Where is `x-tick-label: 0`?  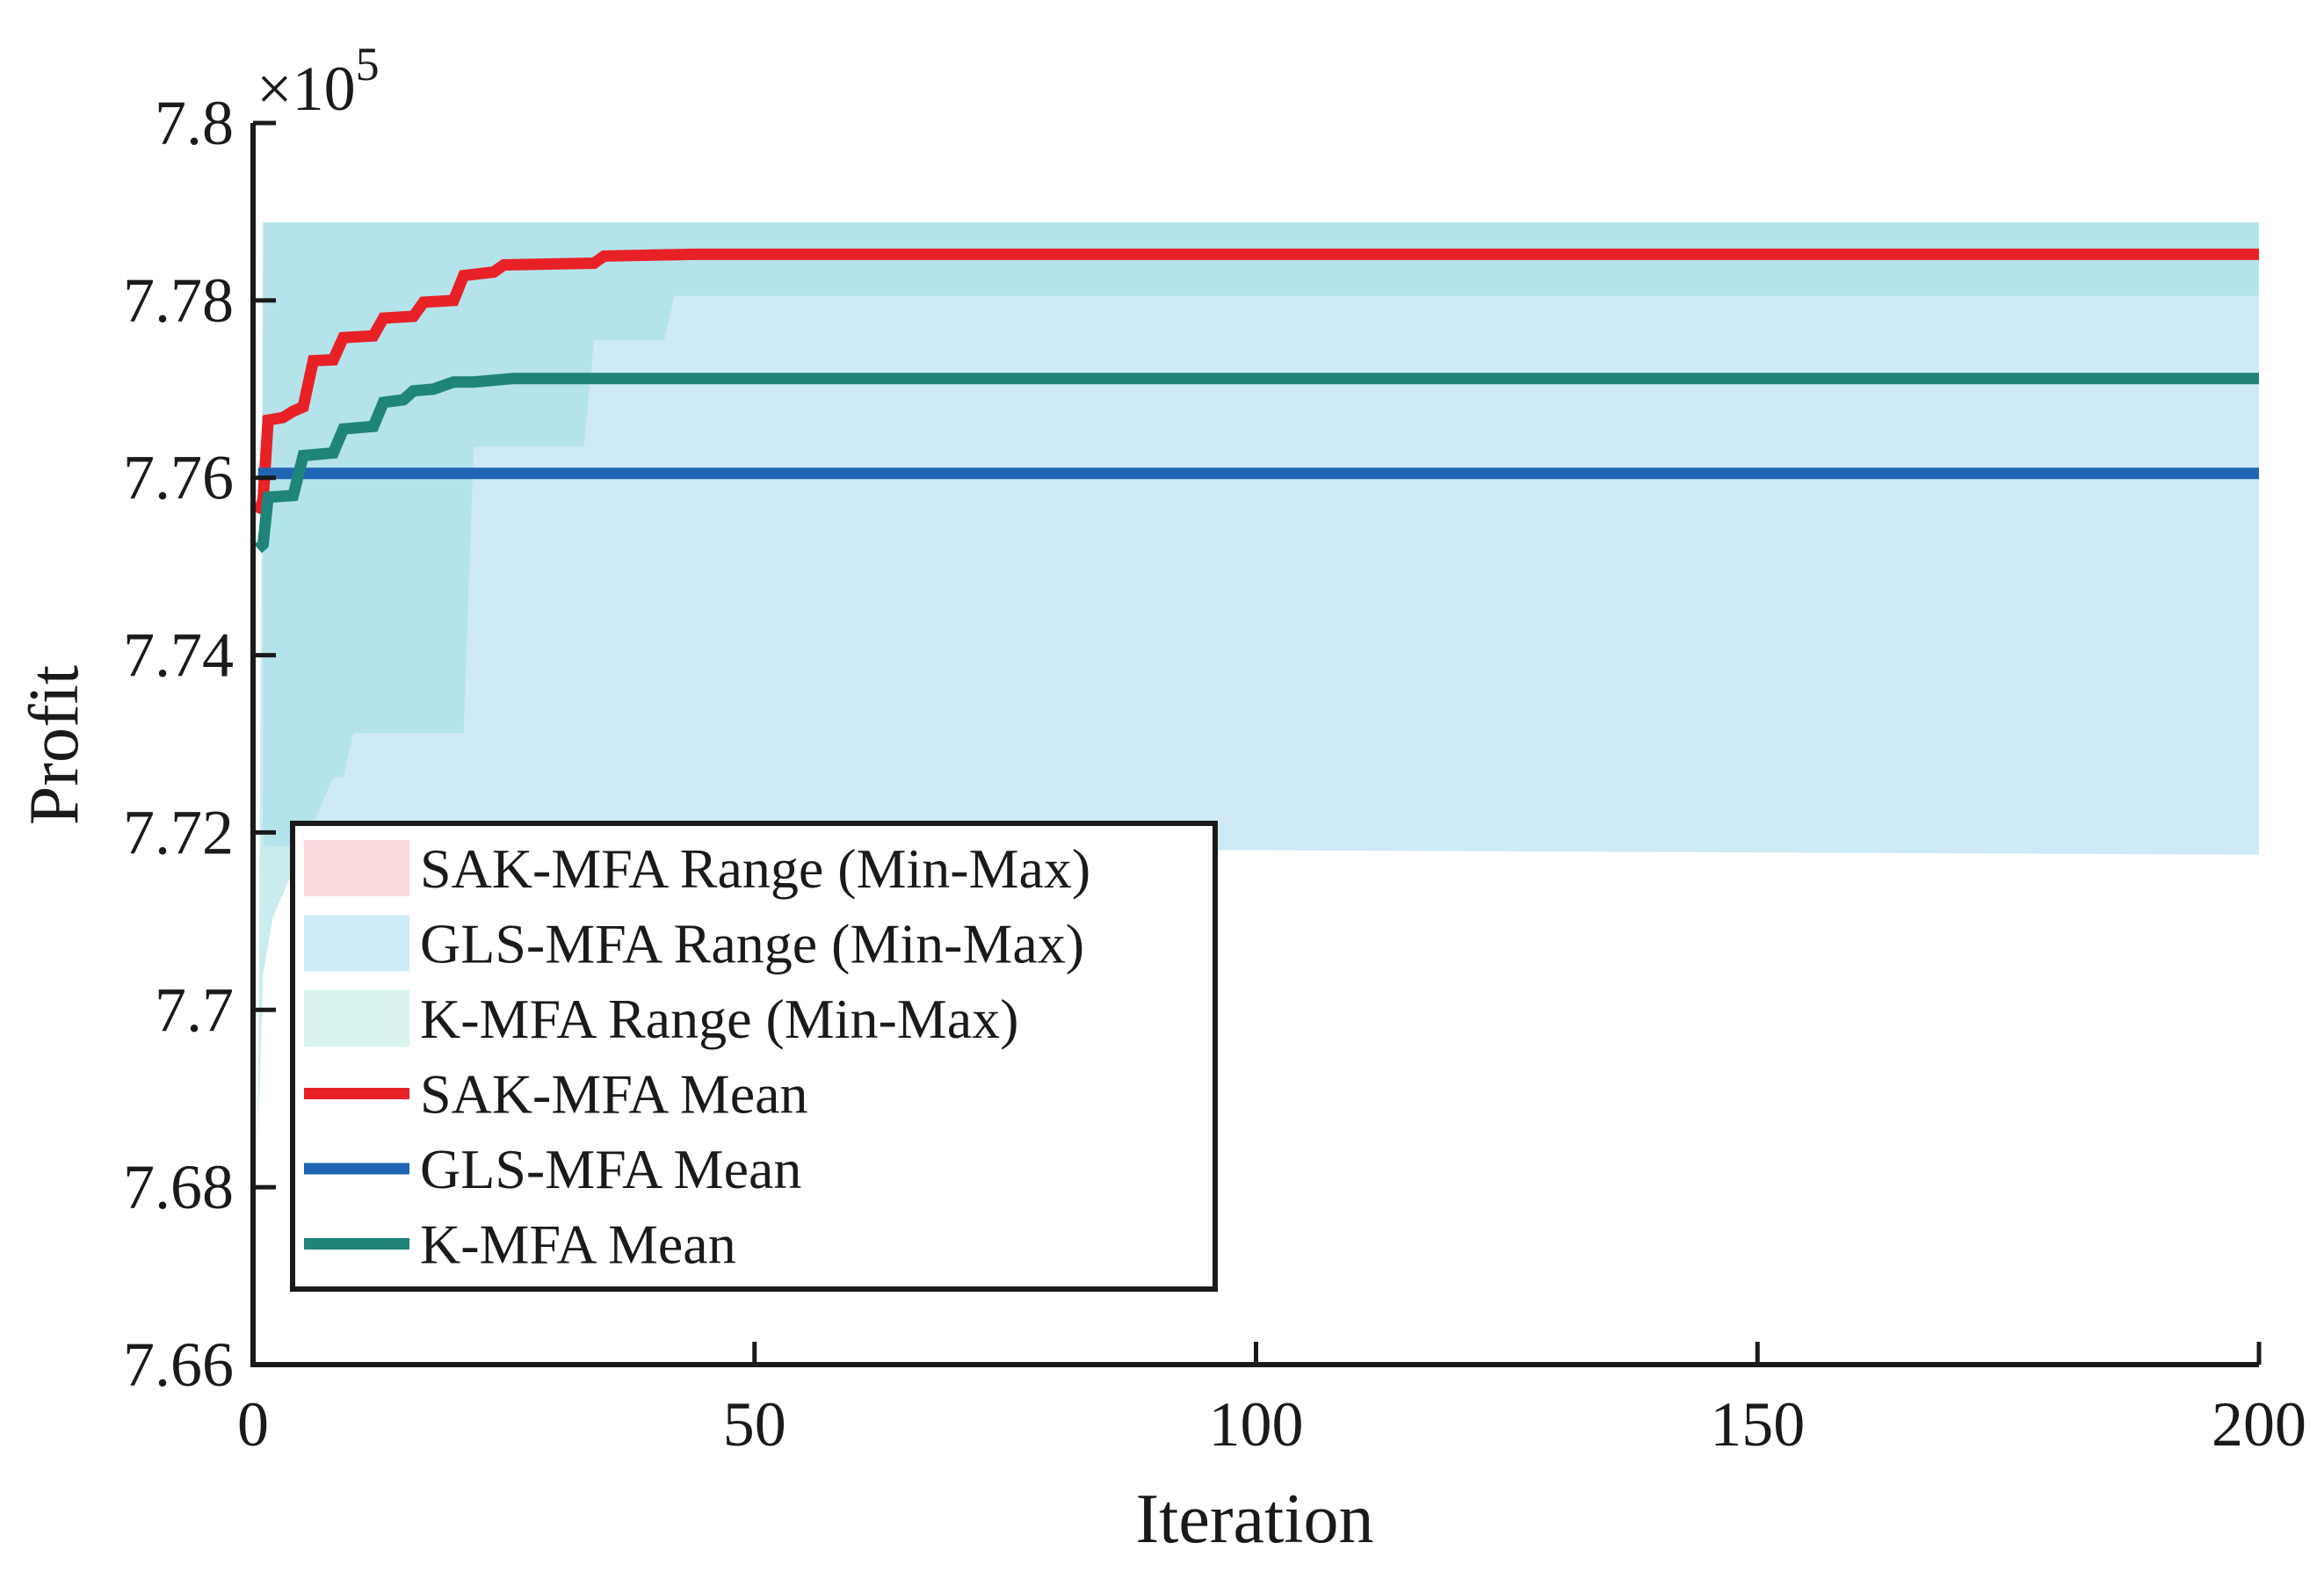 x-tick-label: 0 is located at coordinates (253, 1424).